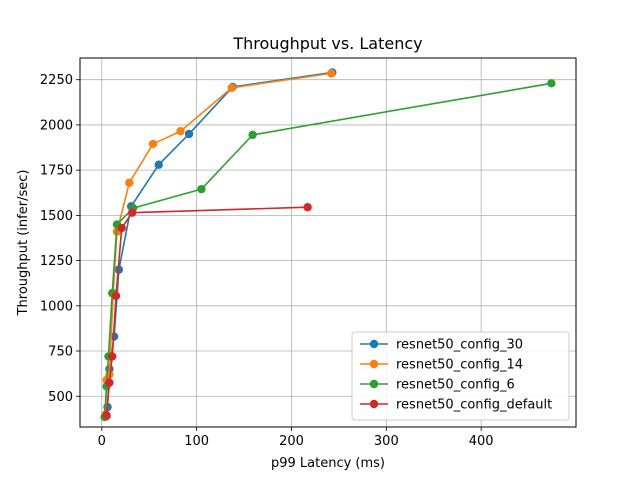 This screenshot has width=640, height=480. I want to click on legend-label: resnet50_config_default, so click(474, 405).